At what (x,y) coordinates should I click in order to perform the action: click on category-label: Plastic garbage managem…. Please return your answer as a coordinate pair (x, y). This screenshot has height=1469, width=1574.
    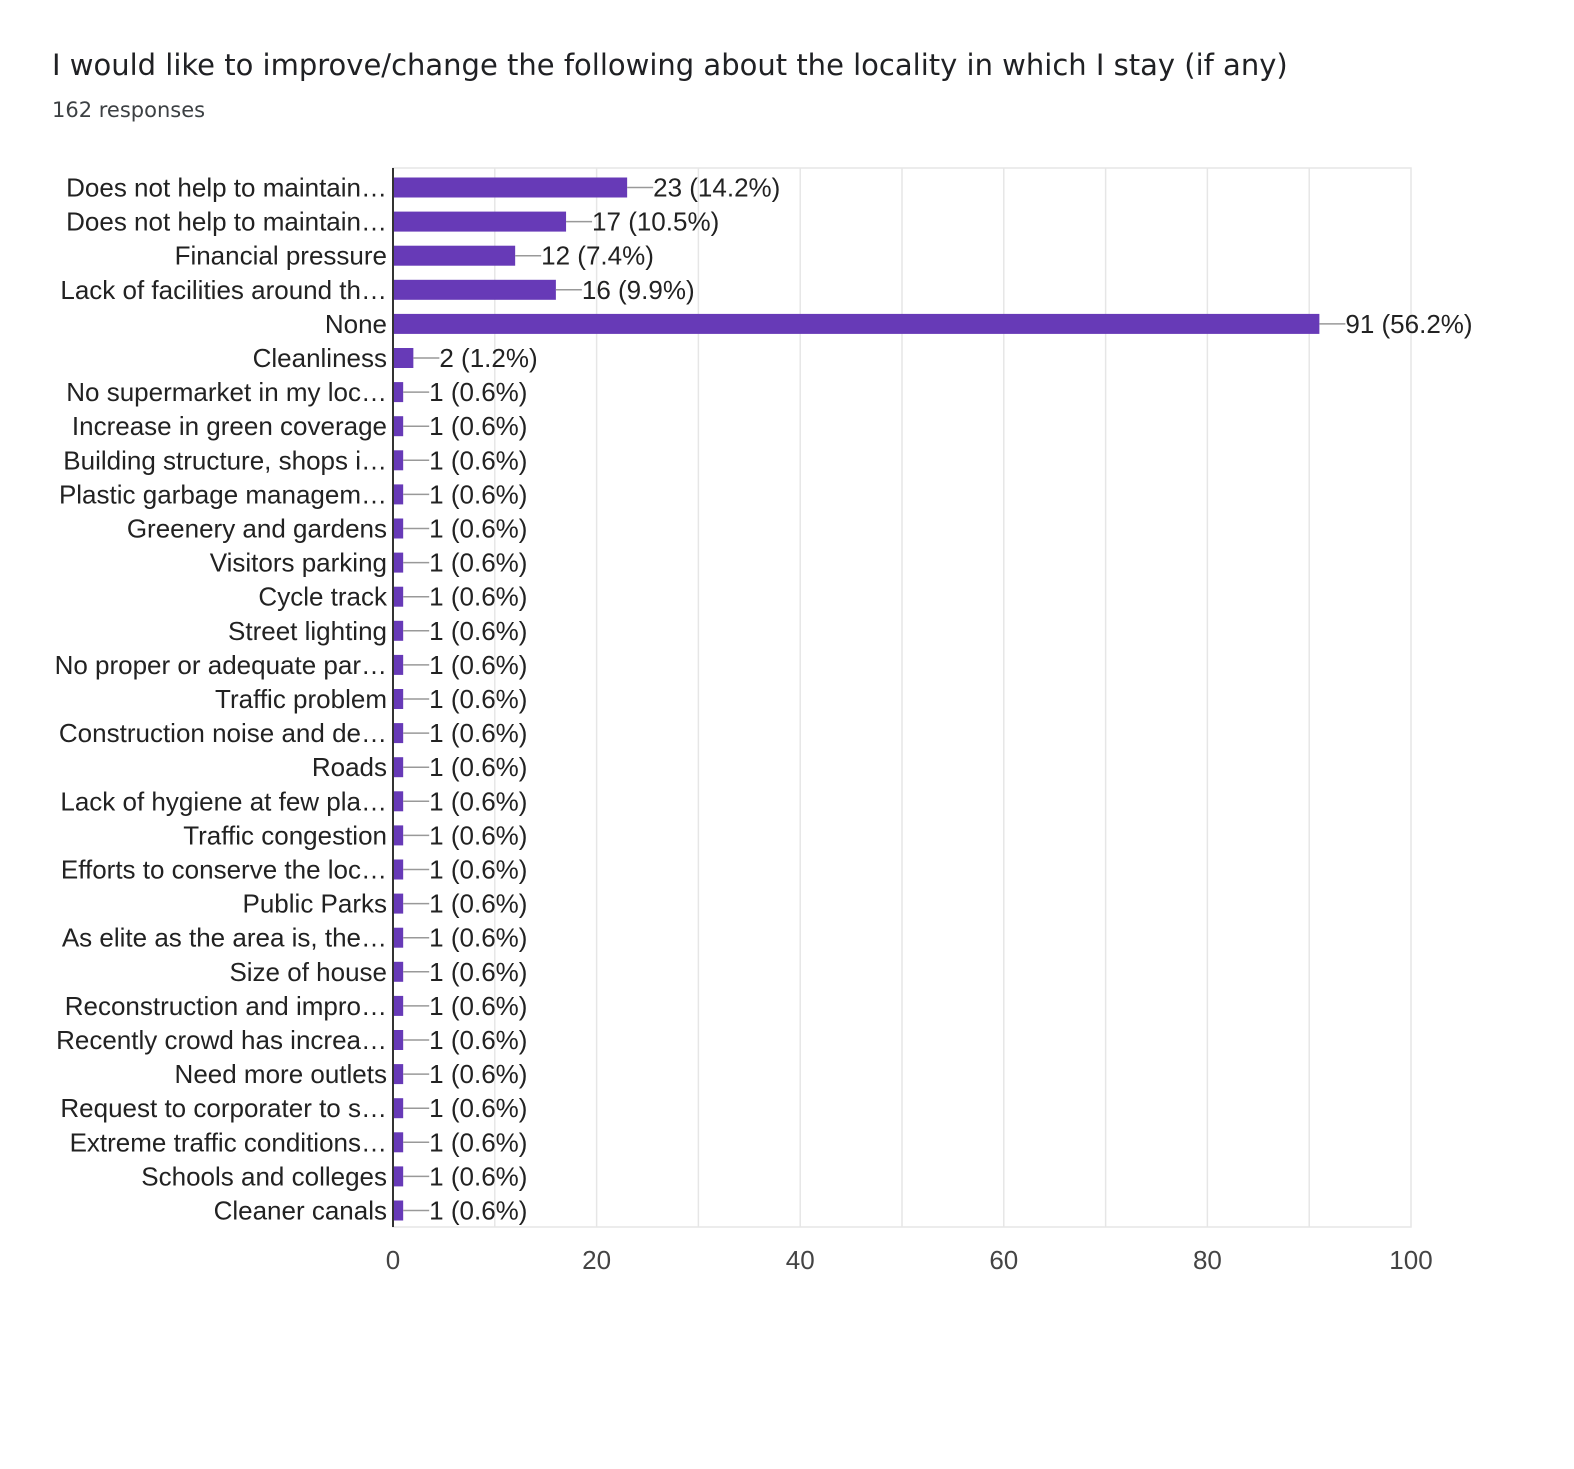
    Looking at the image, I should click on (223, 494).